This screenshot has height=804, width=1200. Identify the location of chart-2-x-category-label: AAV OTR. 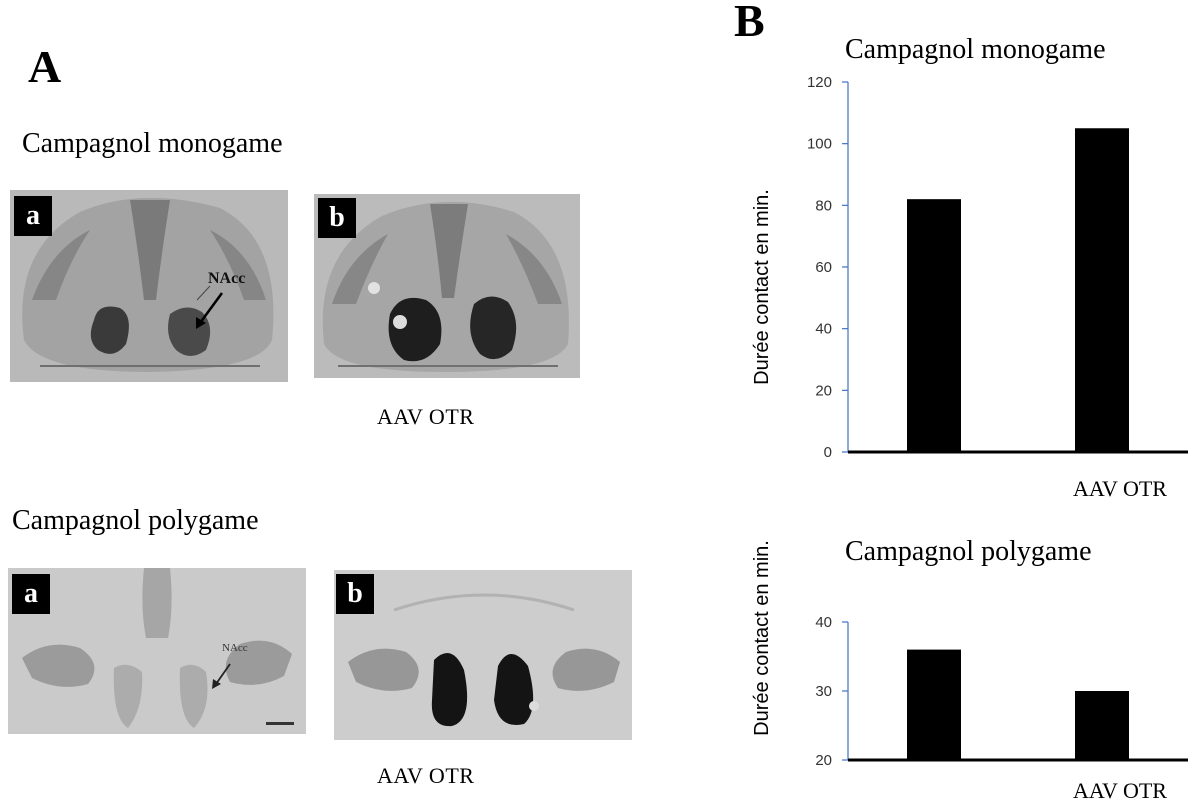
(1120, 790).